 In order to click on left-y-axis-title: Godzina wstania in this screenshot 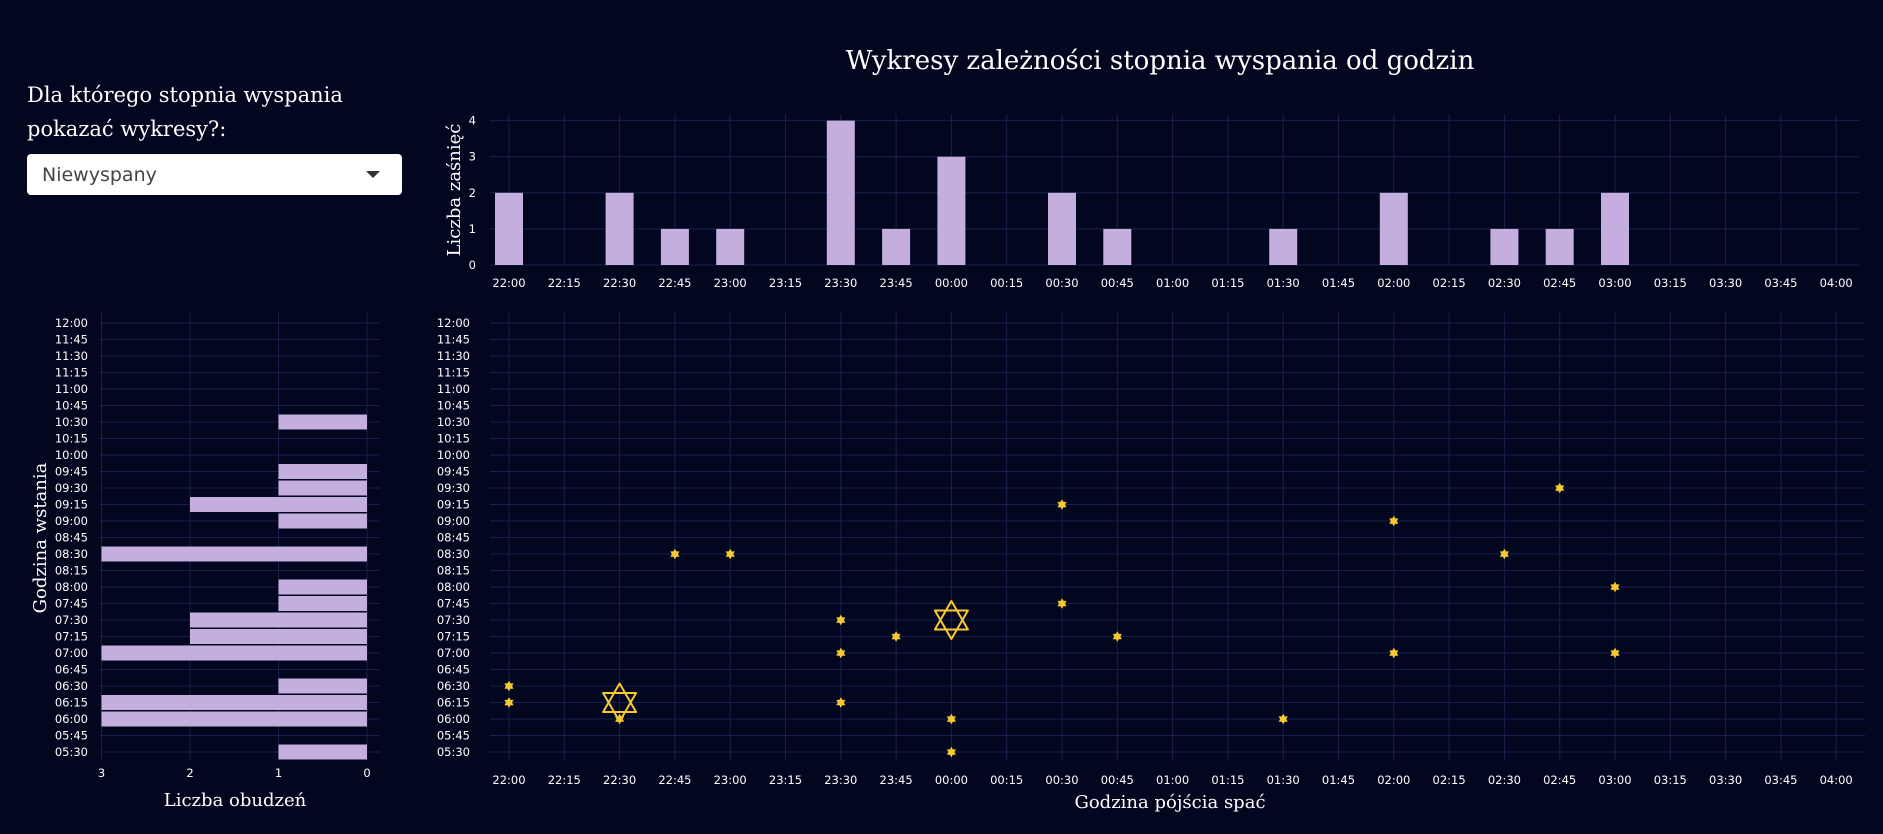, I will do `click(40, 537)`.